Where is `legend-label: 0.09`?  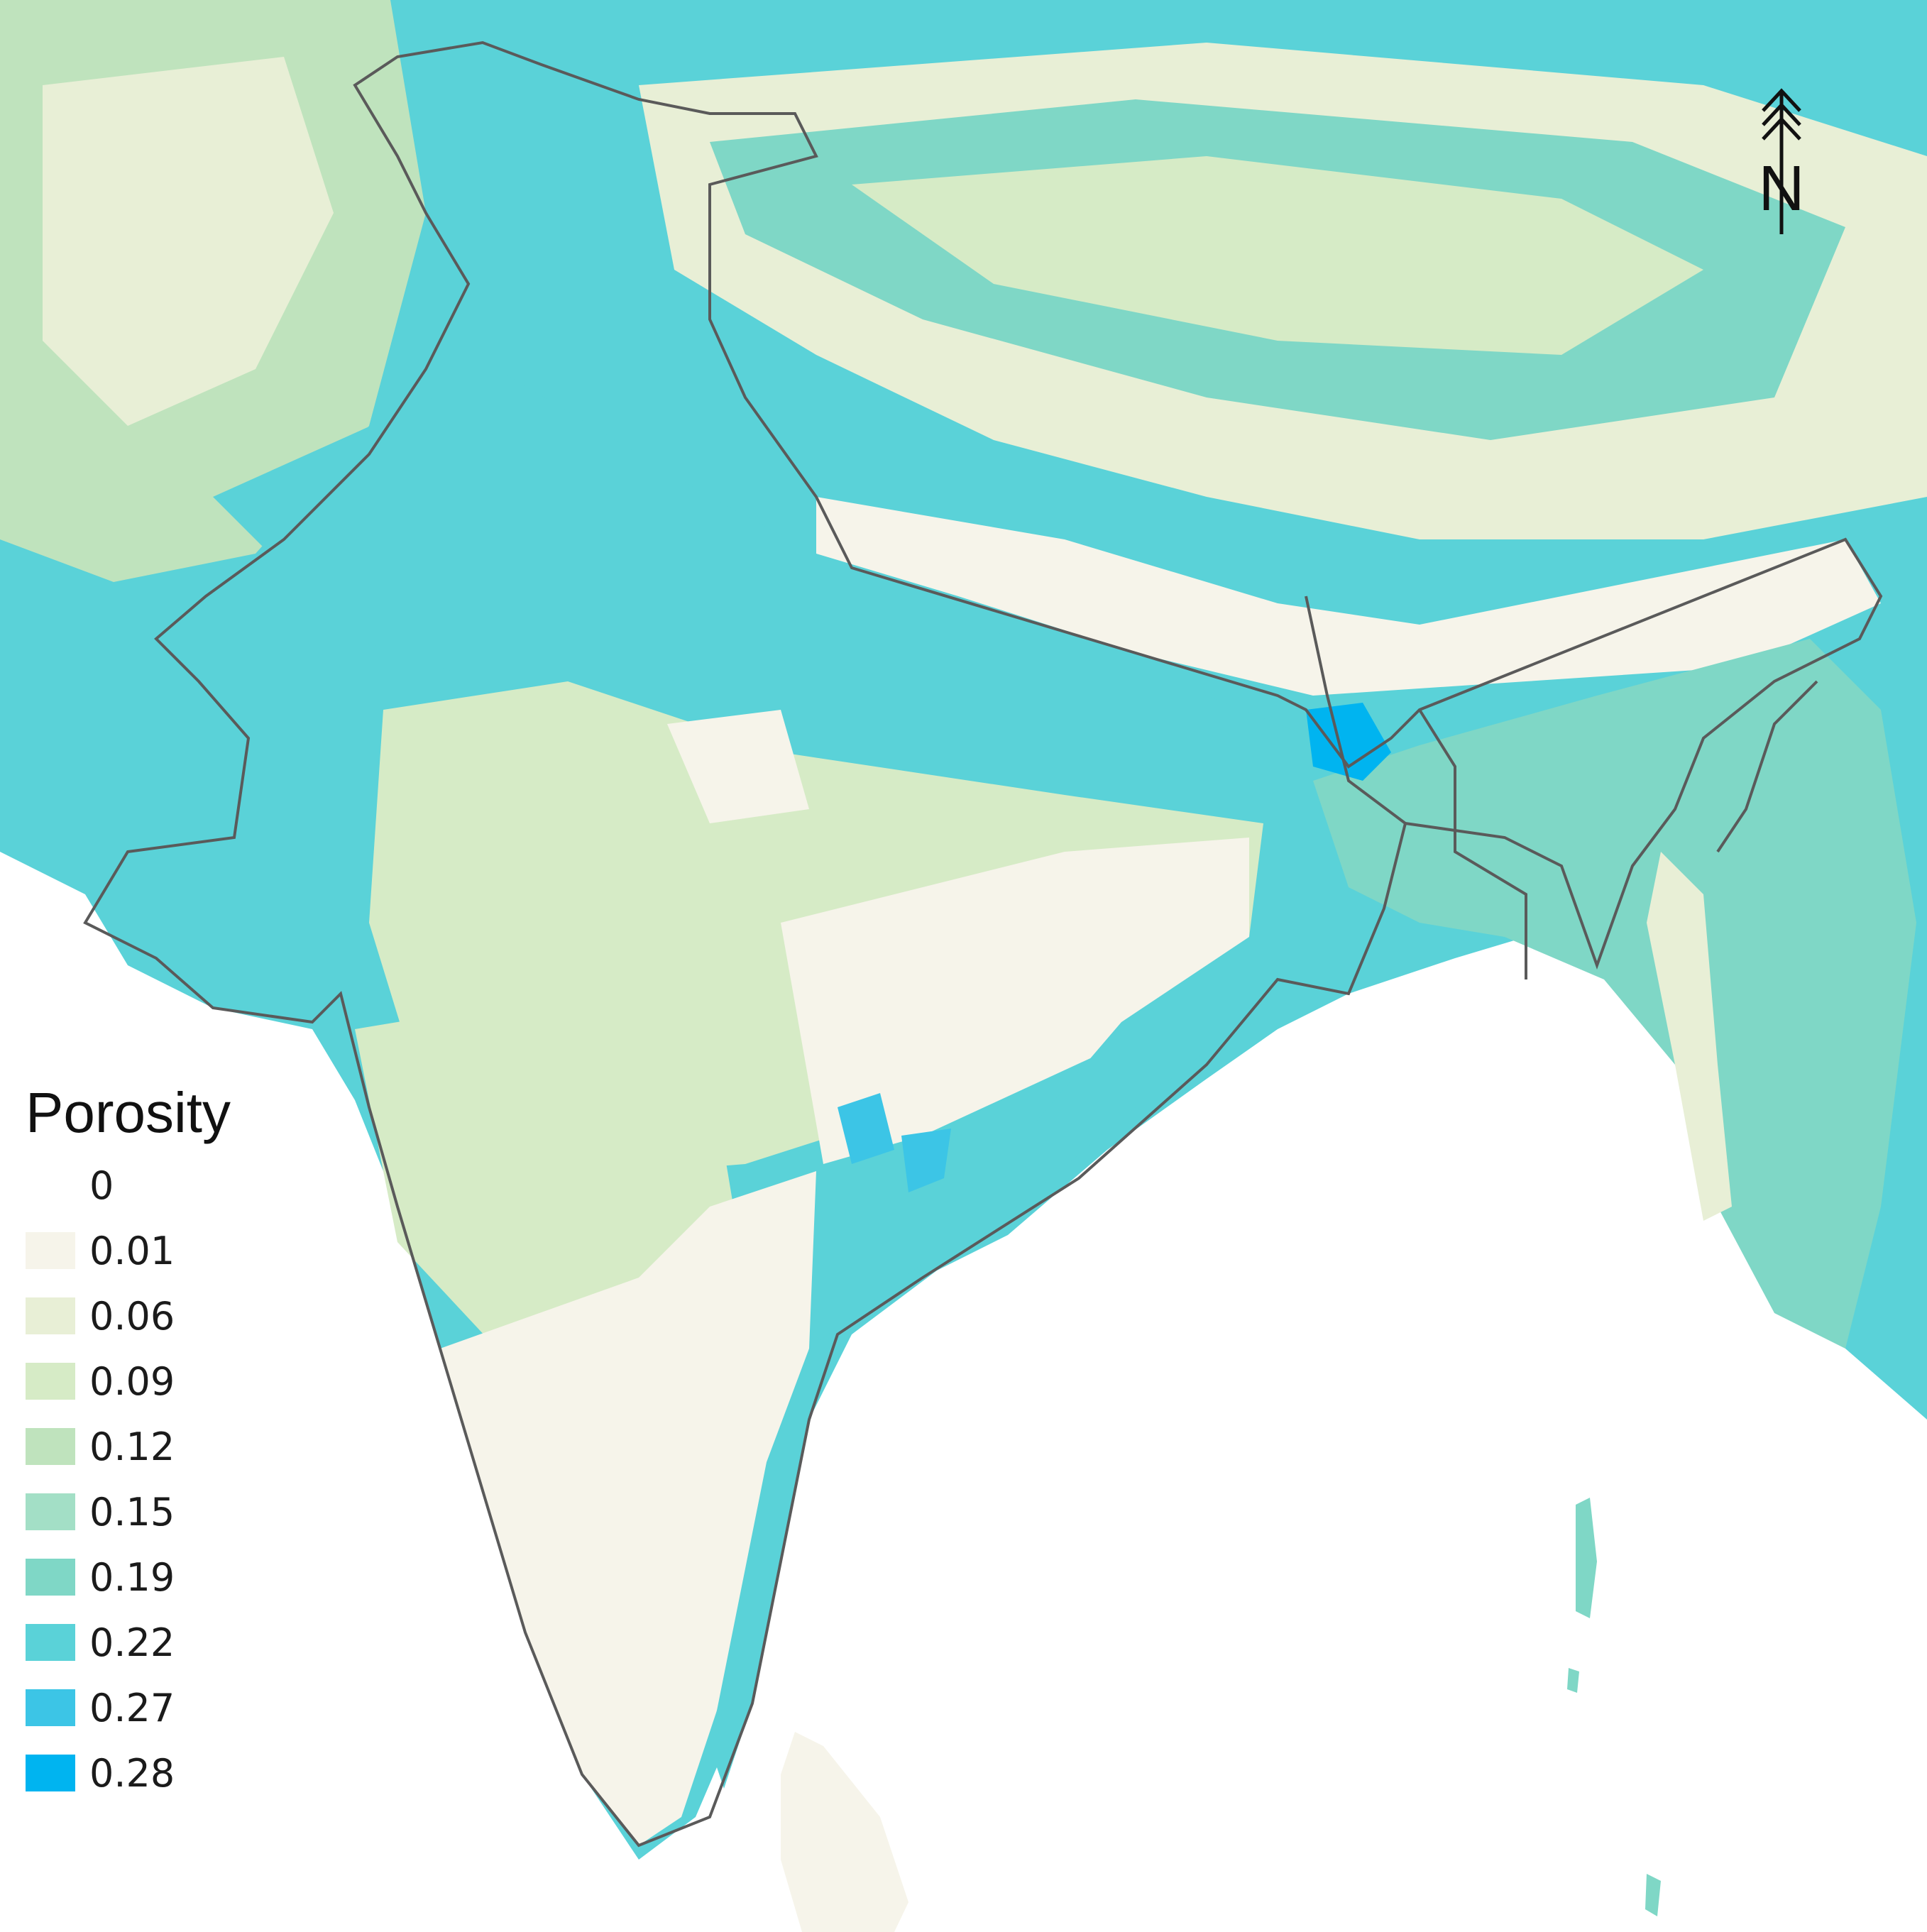
legend-label: 0.09 is located at coordinates (132, 1381).